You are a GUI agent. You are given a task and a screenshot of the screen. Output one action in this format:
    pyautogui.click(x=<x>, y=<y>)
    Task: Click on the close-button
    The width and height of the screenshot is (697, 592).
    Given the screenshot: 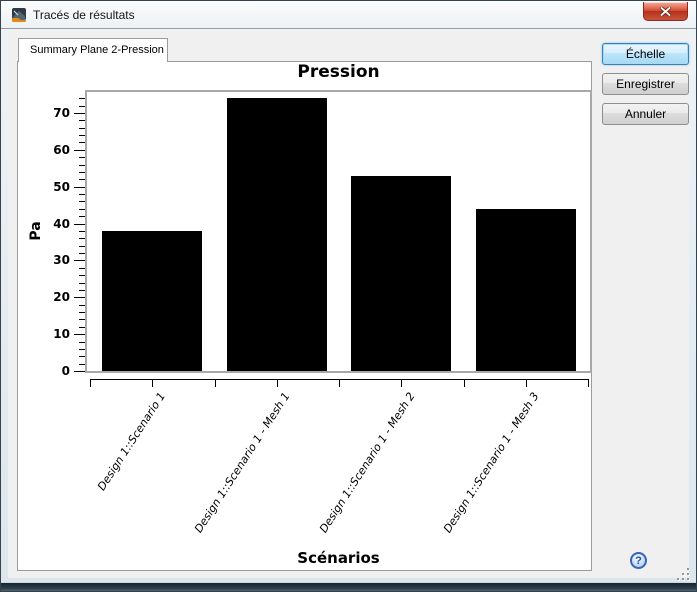 What is the action you would take?
    pyautogui.click(x=665, y=11)
    